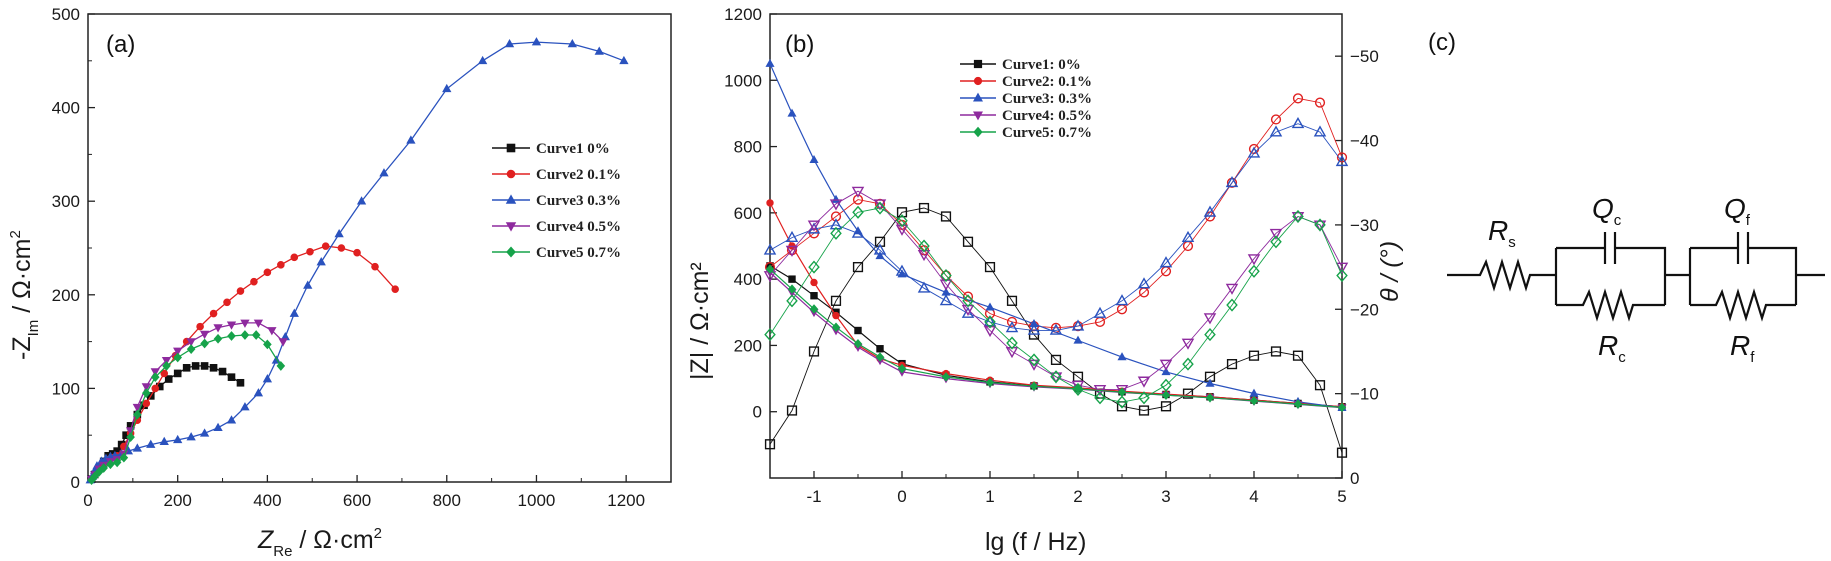  I want to click on panel-b-left-y-tick-label: 1000, so click(743, 80).